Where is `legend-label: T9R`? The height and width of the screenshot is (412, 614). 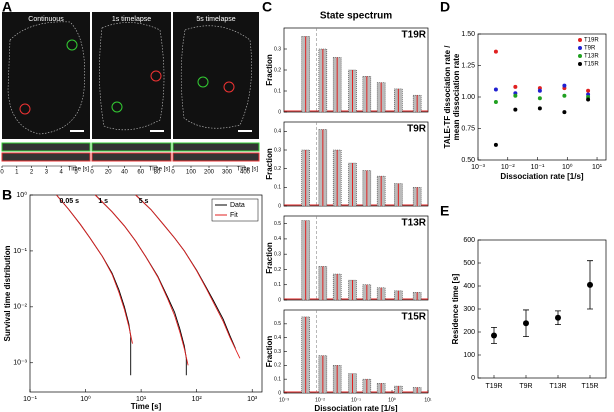
legend-label: T9R is located at coordinates (590, 49).